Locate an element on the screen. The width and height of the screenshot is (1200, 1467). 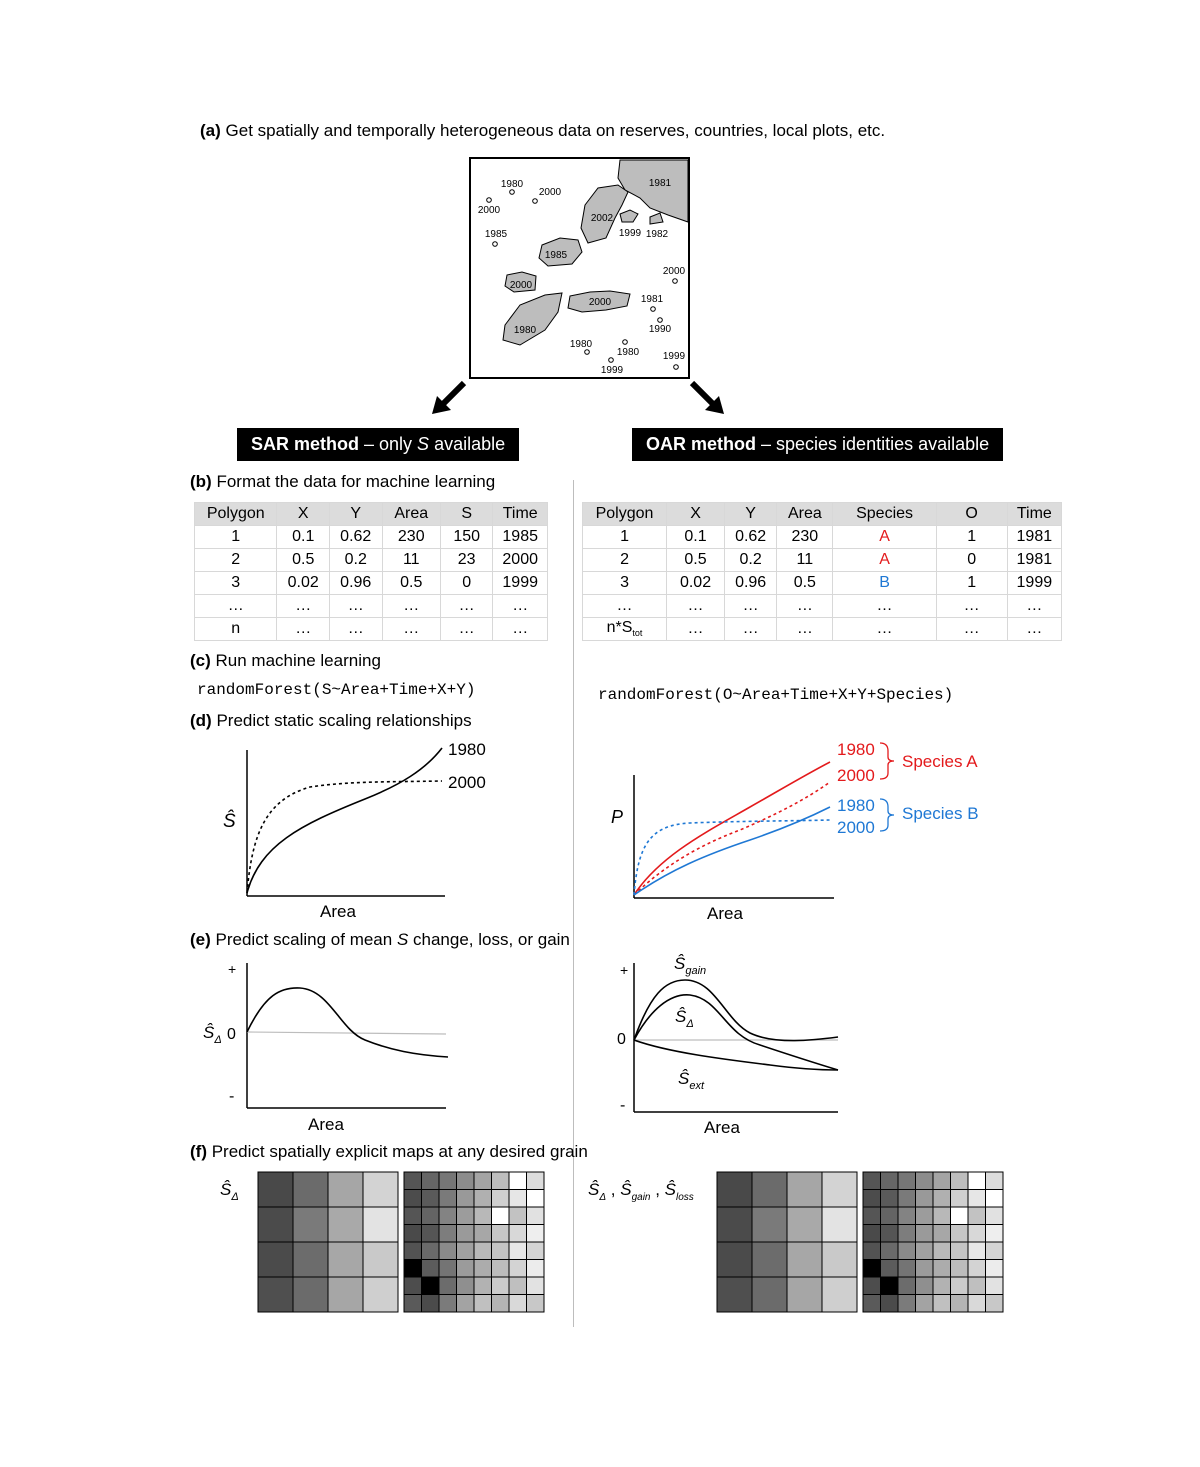
table-cell: 0.96 is located at coordinates (355, 583).